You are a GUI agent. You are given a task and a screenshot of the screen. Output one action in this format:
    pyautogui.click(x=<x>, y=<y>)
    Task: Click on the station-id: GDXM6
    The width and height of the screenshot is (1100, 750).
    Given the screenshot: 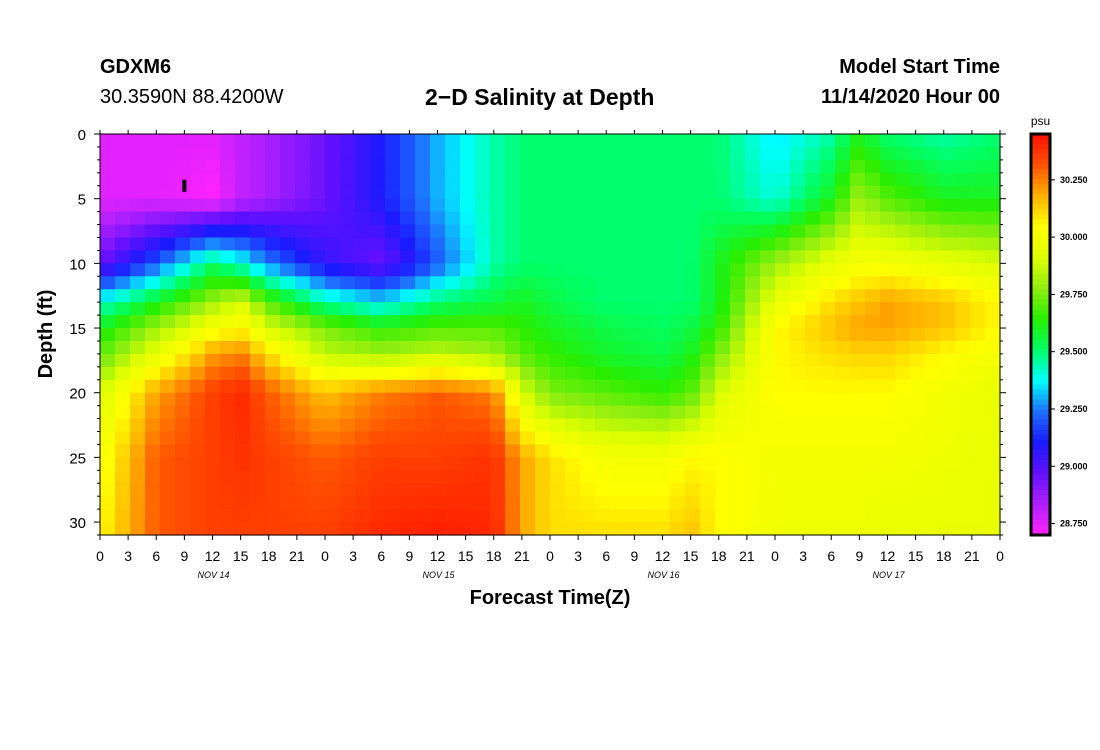 What is the action you would take?
    pyautogui.click(x=136, y=67)
    